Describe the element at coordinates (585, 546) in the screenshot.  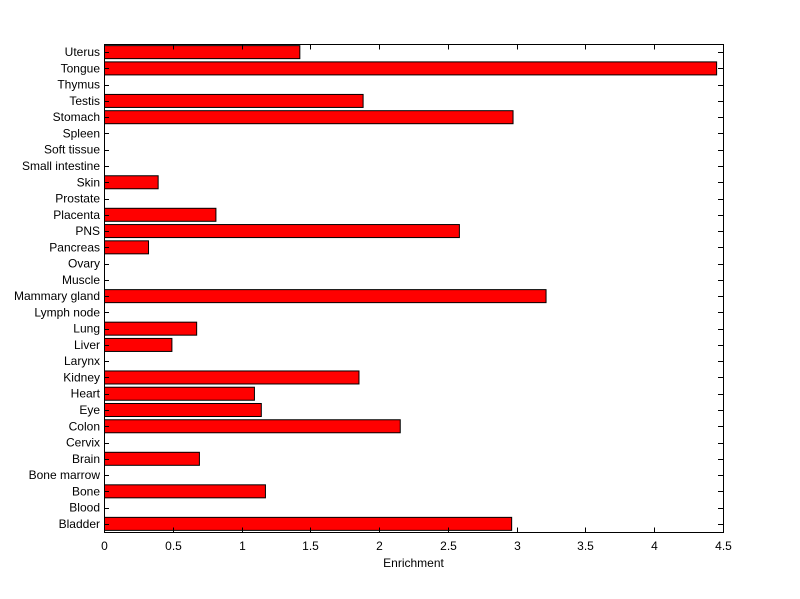
I see `x-tick-label-7: 3.5` at that location.